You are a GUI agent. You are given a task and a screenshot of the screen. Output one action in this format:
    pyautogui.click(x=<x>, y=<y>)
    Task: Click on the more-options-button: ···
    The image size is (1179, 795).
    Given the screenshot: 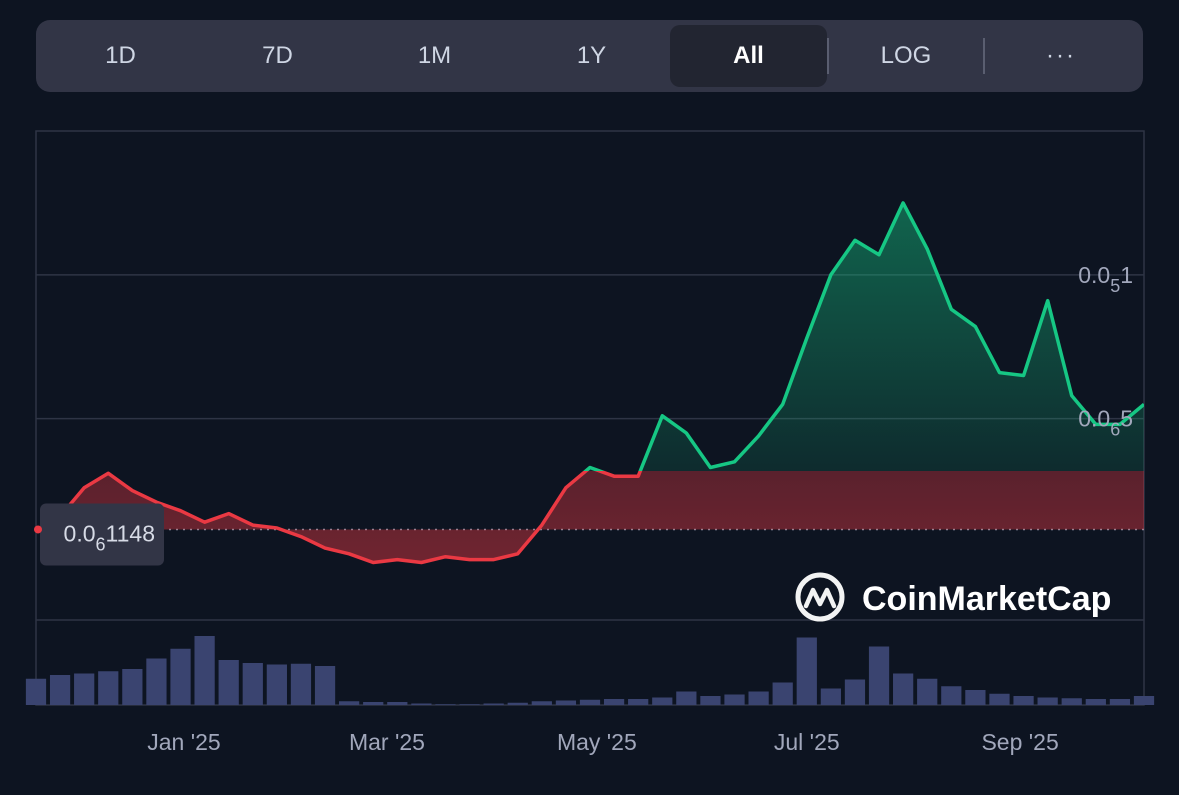 What is the action you would take?
    pyautogui.click(x=1061, y=55)
    